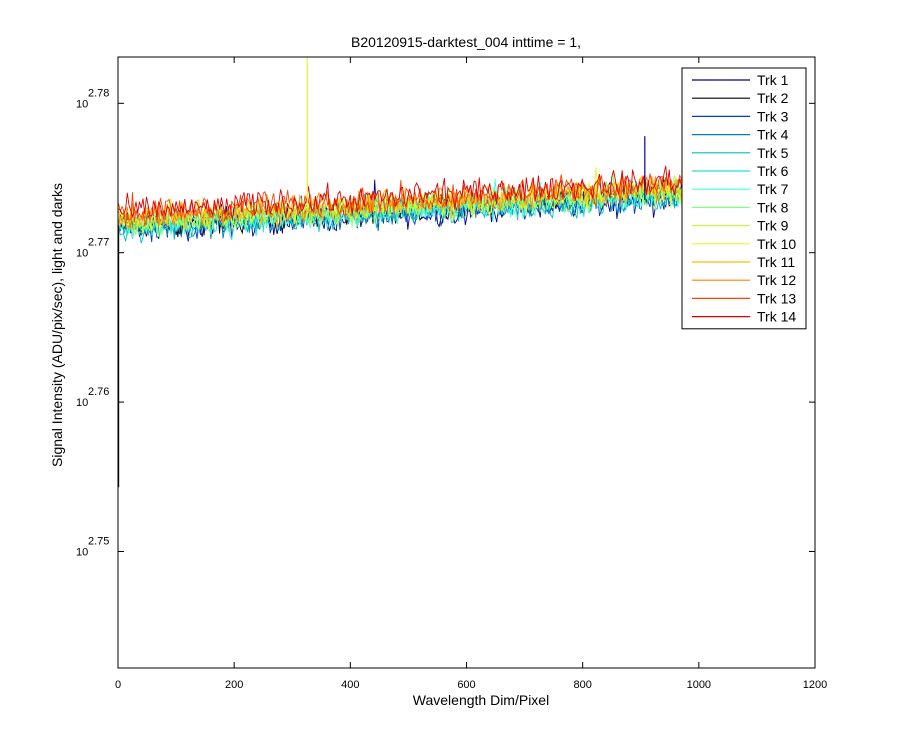  What do you see at coordinates (582, 685) in the screenshot?
I see `x-tick-label: 800` at bounding box center [582, 685].